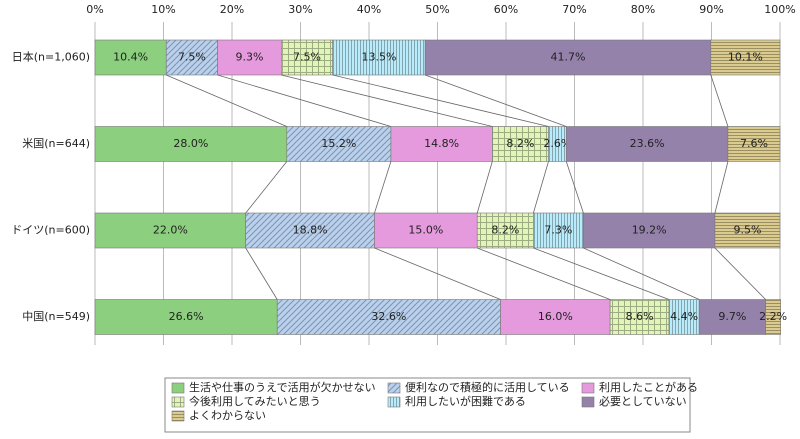 The height and width of the screenshot is (439, 800). I want to click on x-tick-label: 100%, so click(779, 9).